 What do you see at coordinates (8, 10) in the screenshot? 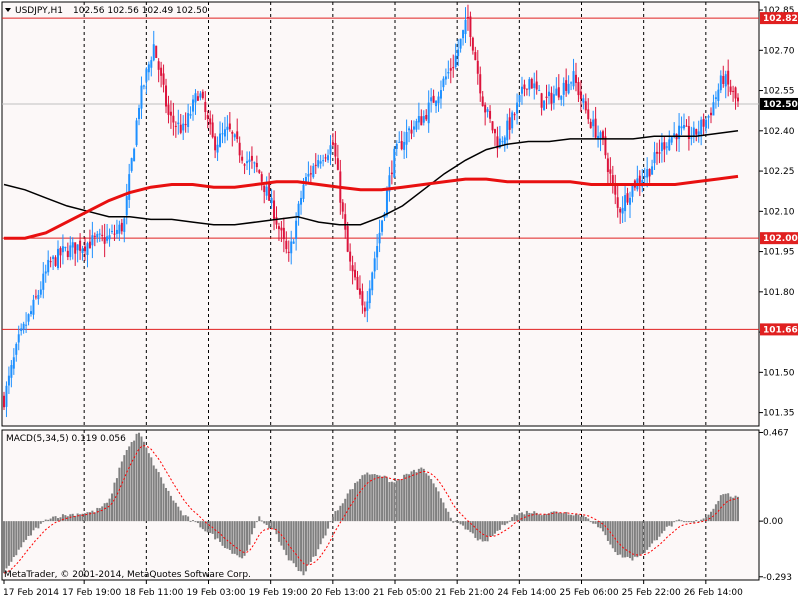
I see `triangle-down-icon` at bounding box center [8, 10].